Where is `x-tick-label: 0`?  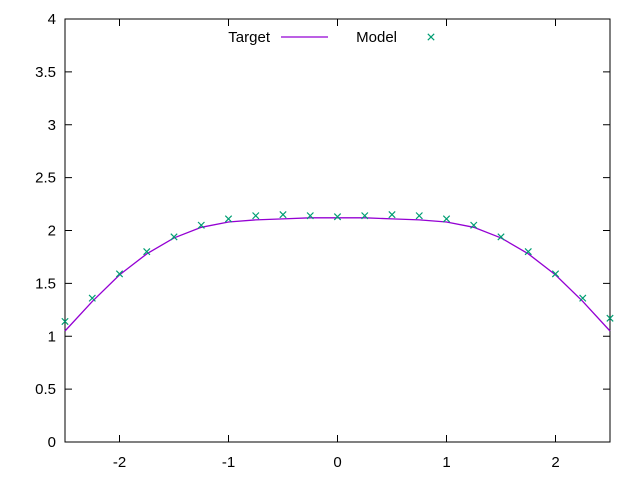 x-tick-label: 0 is located at coordinates (337, 462).